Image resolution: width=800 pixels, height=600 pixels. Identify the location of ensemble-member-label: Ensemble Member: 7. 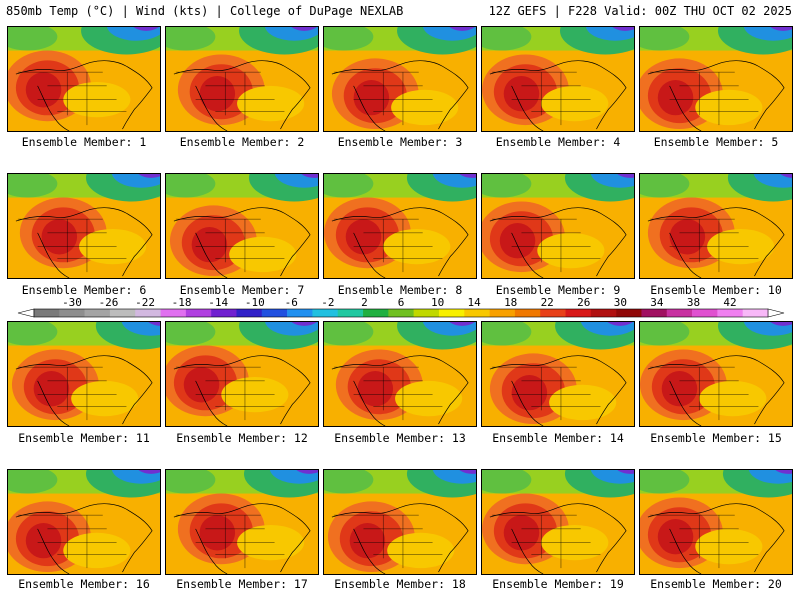
(242, 290).